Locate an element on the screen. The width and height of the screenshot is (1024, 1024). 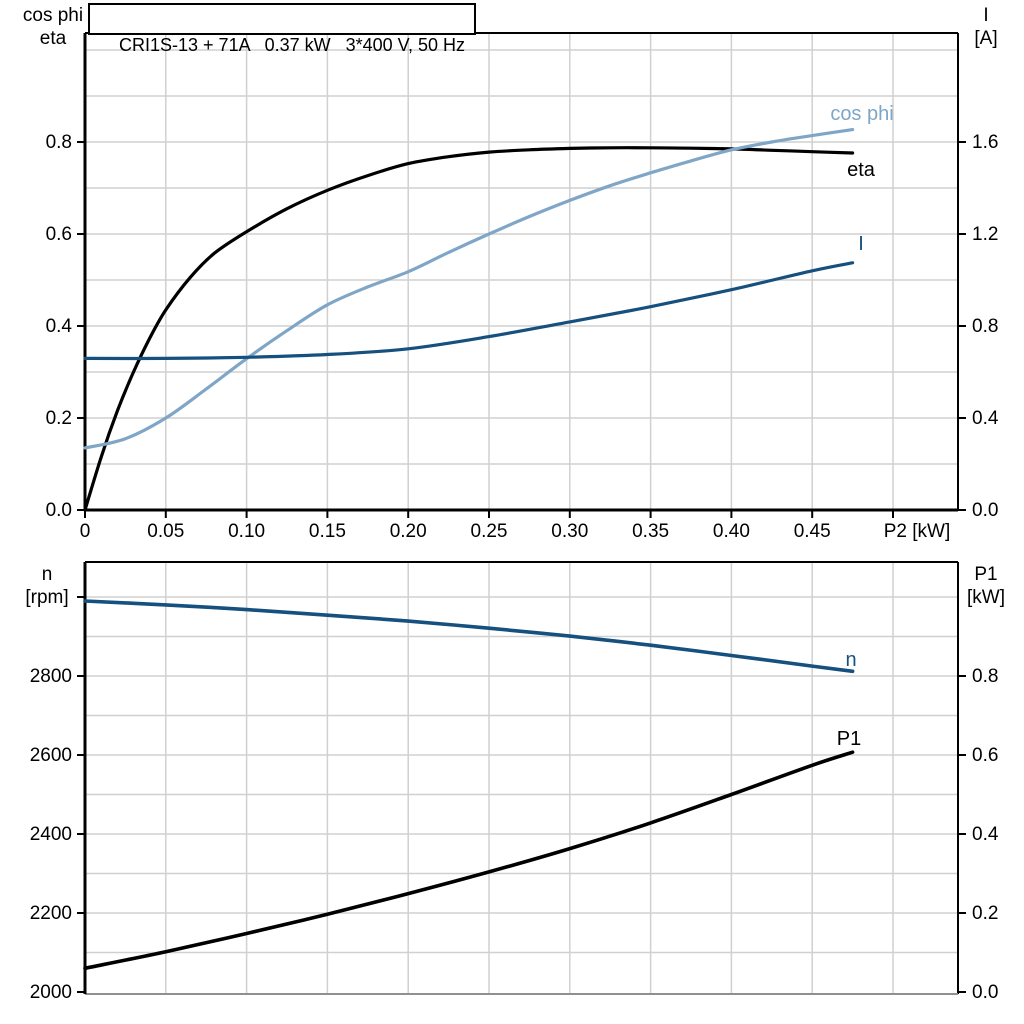
x-tick-label: 0.05 is located at coordinates (165, 531).